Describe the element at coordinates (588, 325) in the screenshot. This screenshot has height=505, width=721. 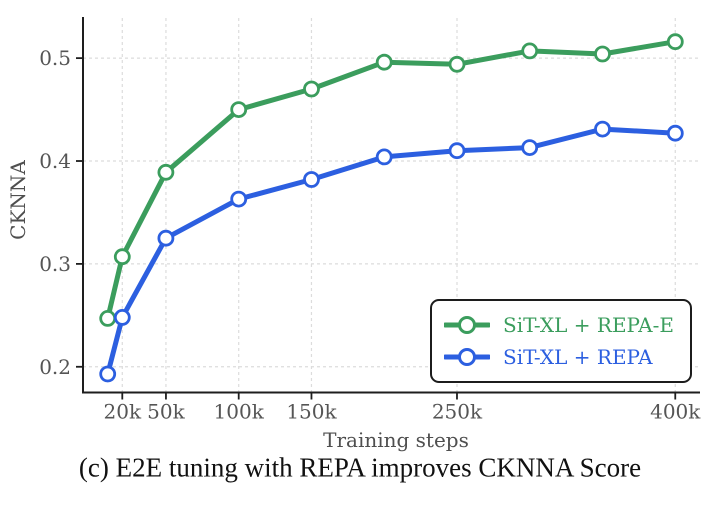
I see `legend-label-repa-e: SiT-XL + REPA-E` at that location.